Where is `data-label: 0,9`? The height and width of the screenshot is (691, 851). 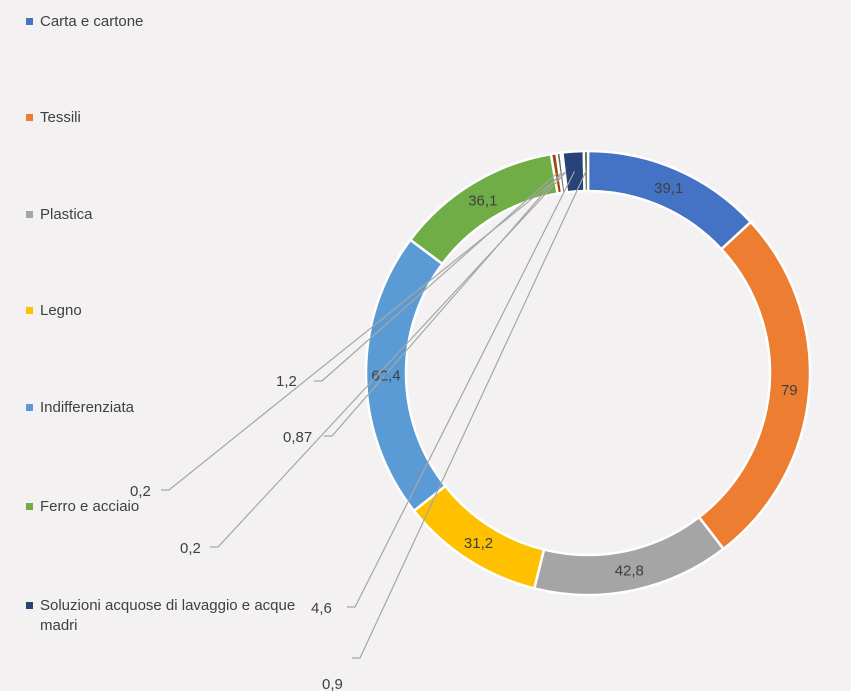 data-label: 0,9 is located at coordinates (332, 683).